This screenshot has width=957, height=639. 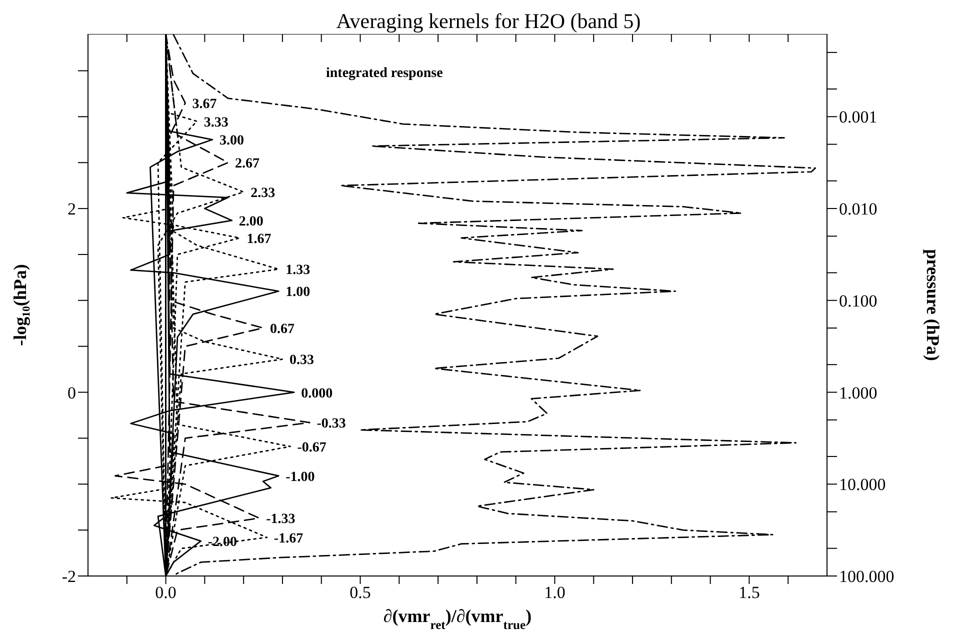 What do you see at coordinates (281, 520) in the screenshot?
I see `series-label: -1.33` at bounding box center [281, 520].